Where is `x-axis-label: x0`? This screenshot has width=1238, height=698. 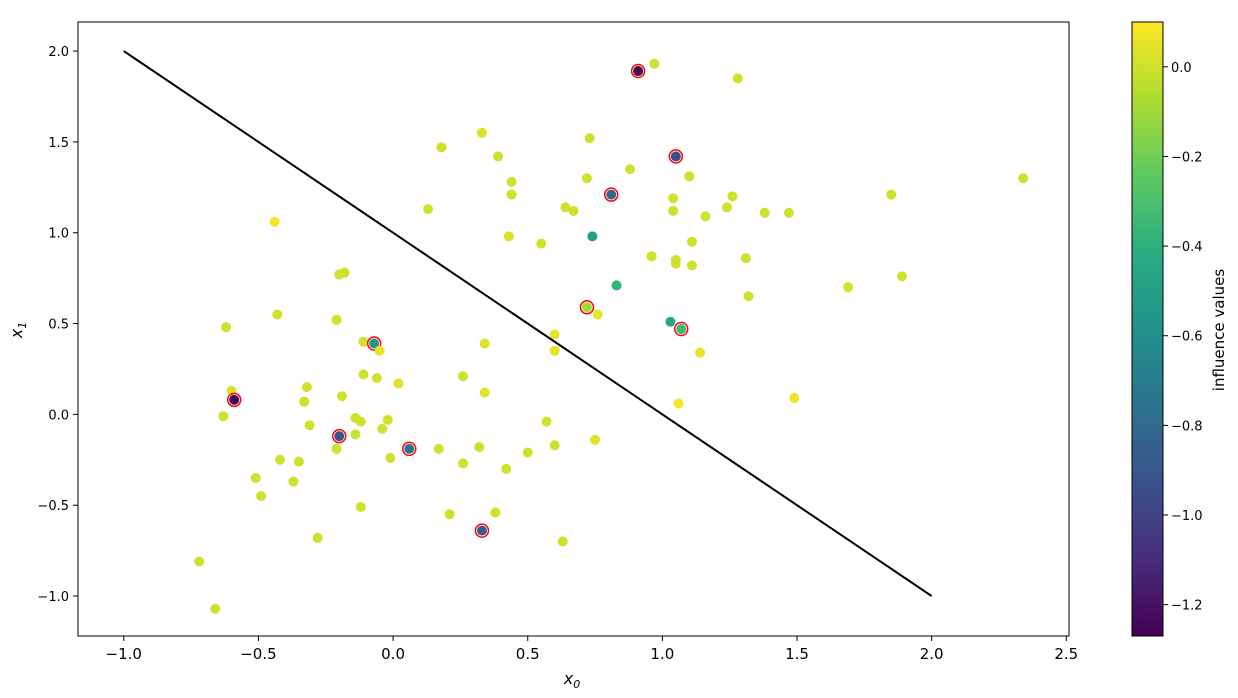 x-axis-label: x0 is located at coordinates (571, 680).